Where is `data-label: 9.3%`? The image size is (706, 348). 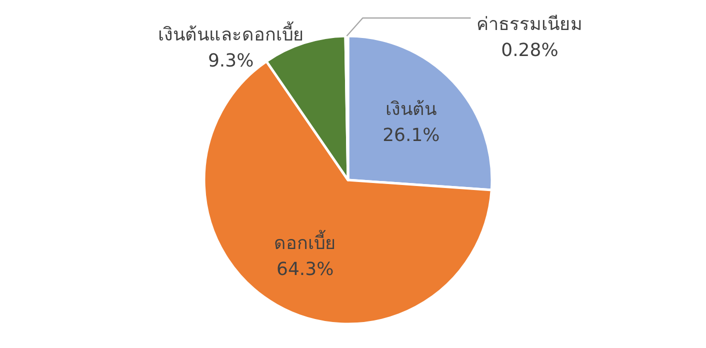
data-label: 9.3% is located at coordinates (231, 61).